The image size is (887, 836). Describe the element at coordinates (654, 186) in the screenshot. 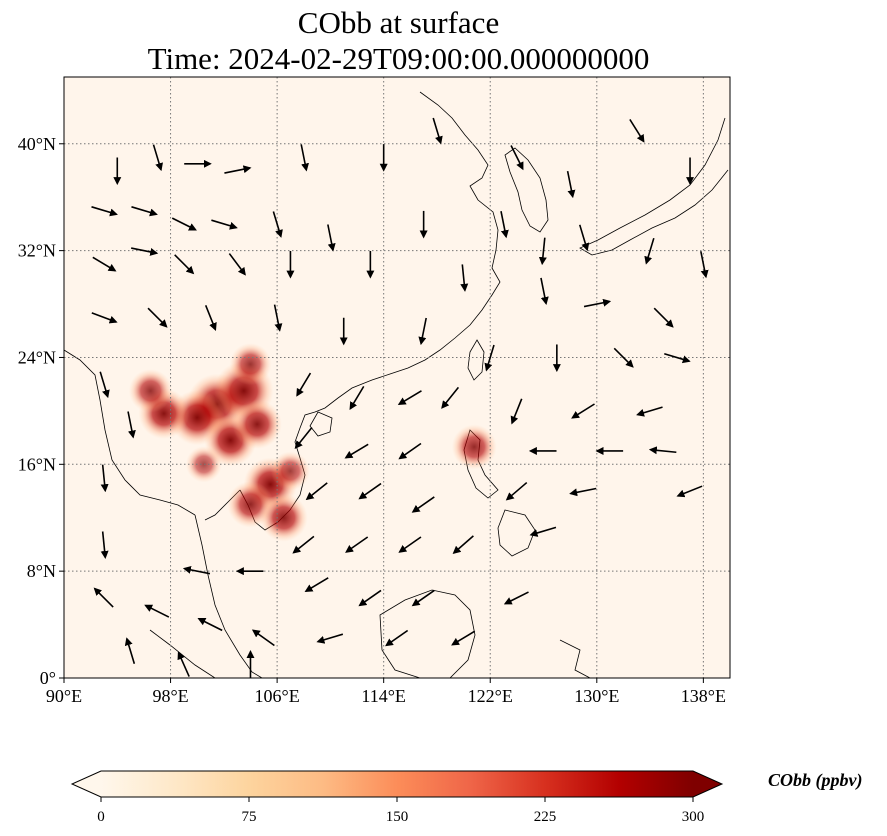

I see `coastline-japan` at that location.